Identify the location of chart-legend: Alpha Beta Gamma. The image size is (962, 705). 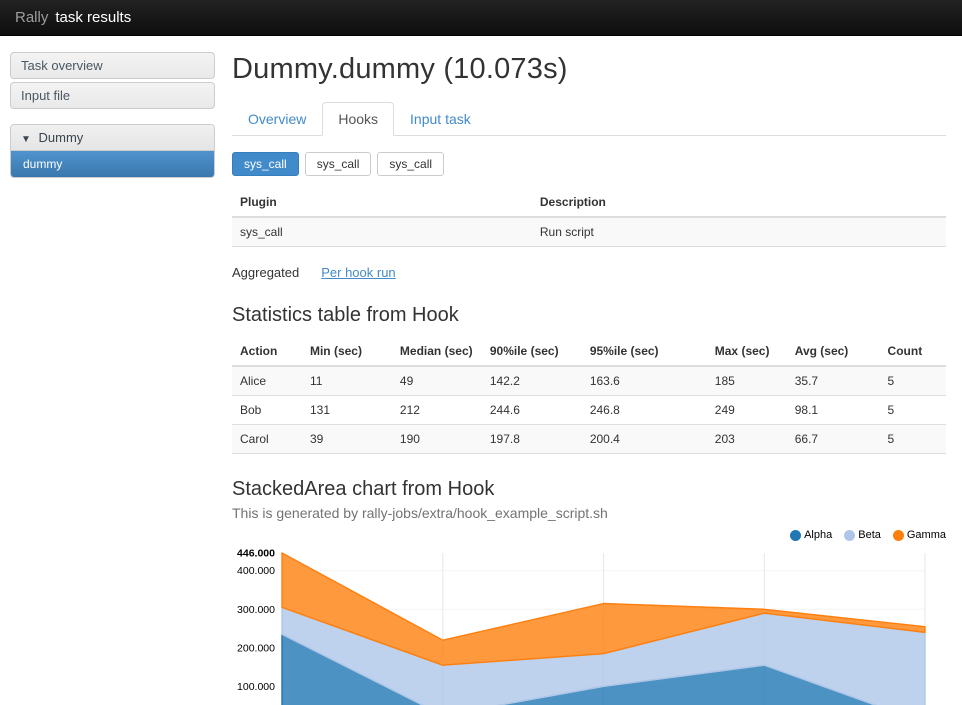
(589, 535).